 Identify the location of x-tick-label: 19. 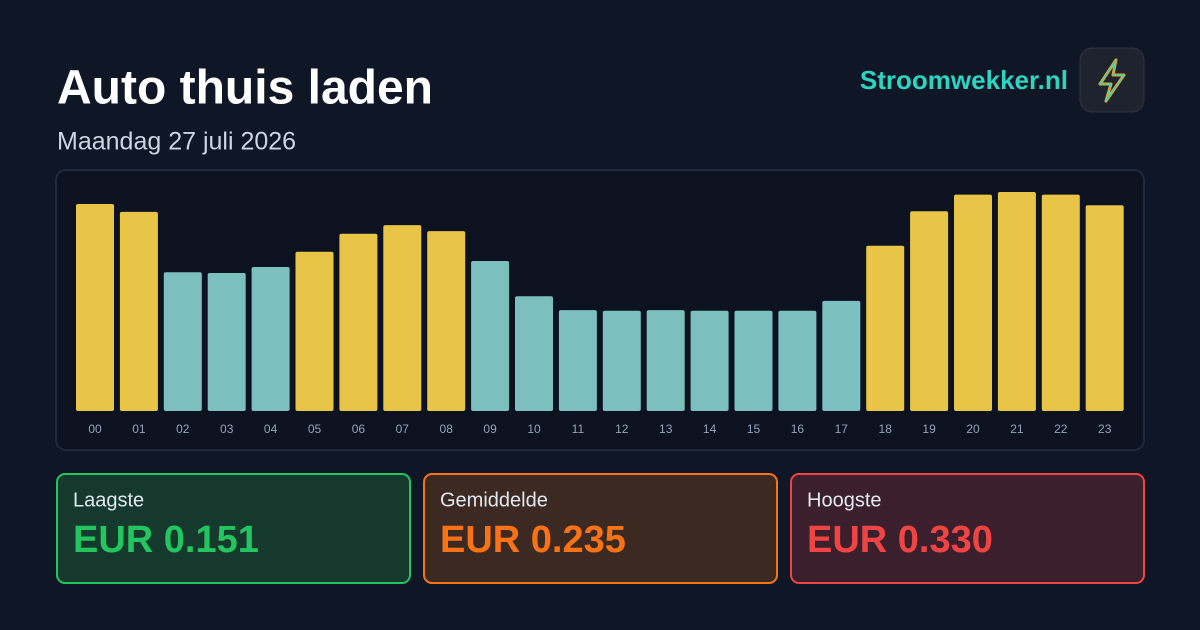
(929, 429).